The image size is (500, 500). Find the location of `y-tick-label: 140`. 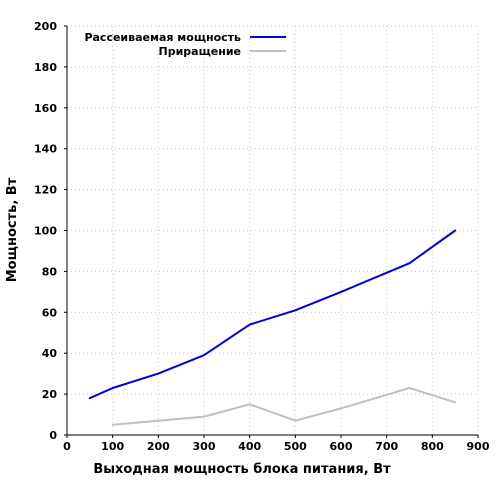

y-tick-label: 140 is located at coordinates (45, 149).